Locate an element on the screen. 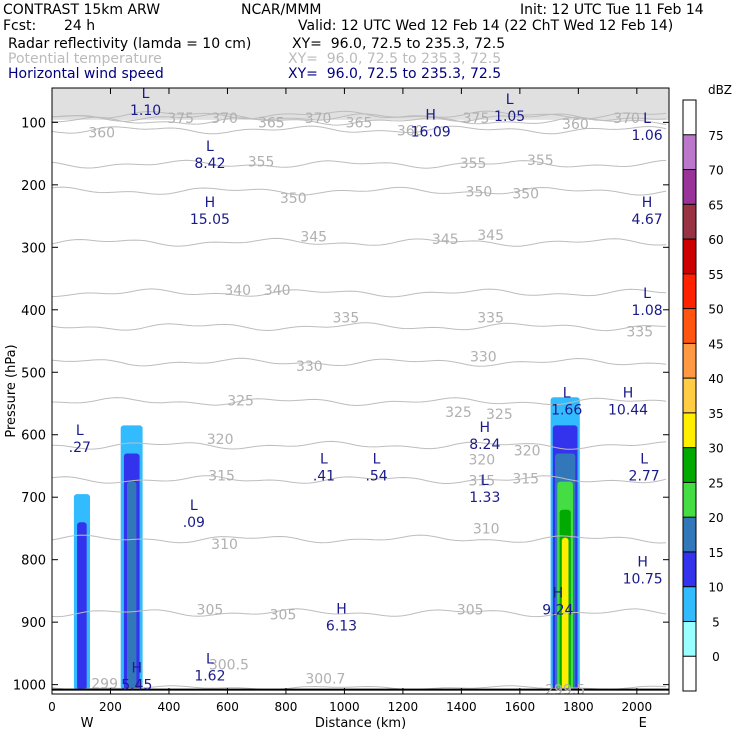 This screenshot has height=740, width=740. theta-label-299: 299 is located at coordinates (104, 684).